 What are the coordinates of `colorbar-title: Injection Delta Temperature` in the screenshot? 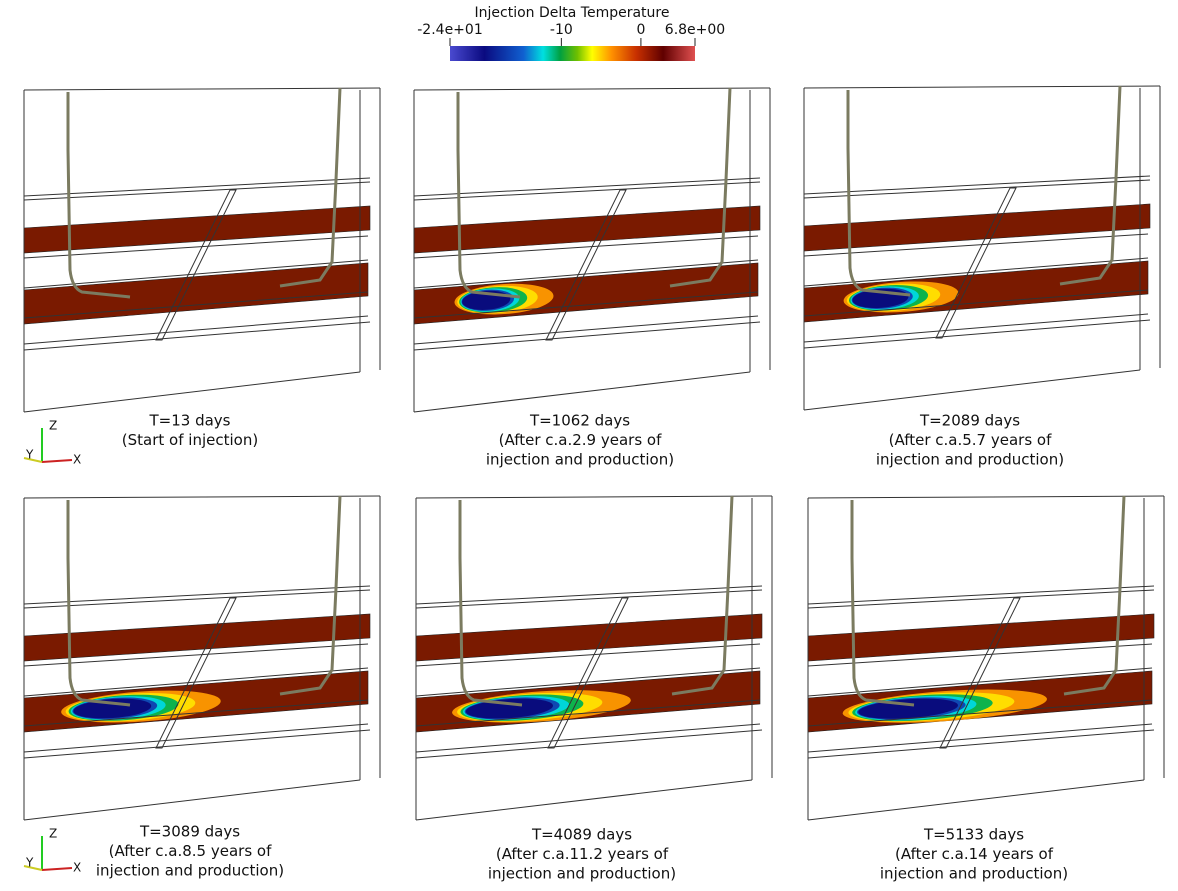 It's located at (572, 13).